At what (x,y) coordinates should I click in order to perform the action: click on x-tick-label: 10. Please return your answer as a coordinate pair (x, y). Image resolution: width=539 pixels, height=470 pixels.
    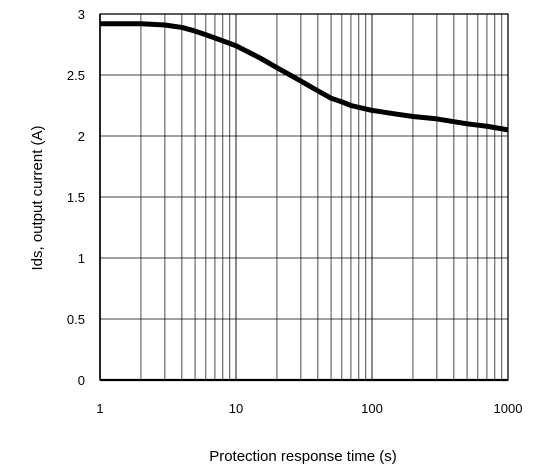
    Looking at the image, I should click on (236, 408).